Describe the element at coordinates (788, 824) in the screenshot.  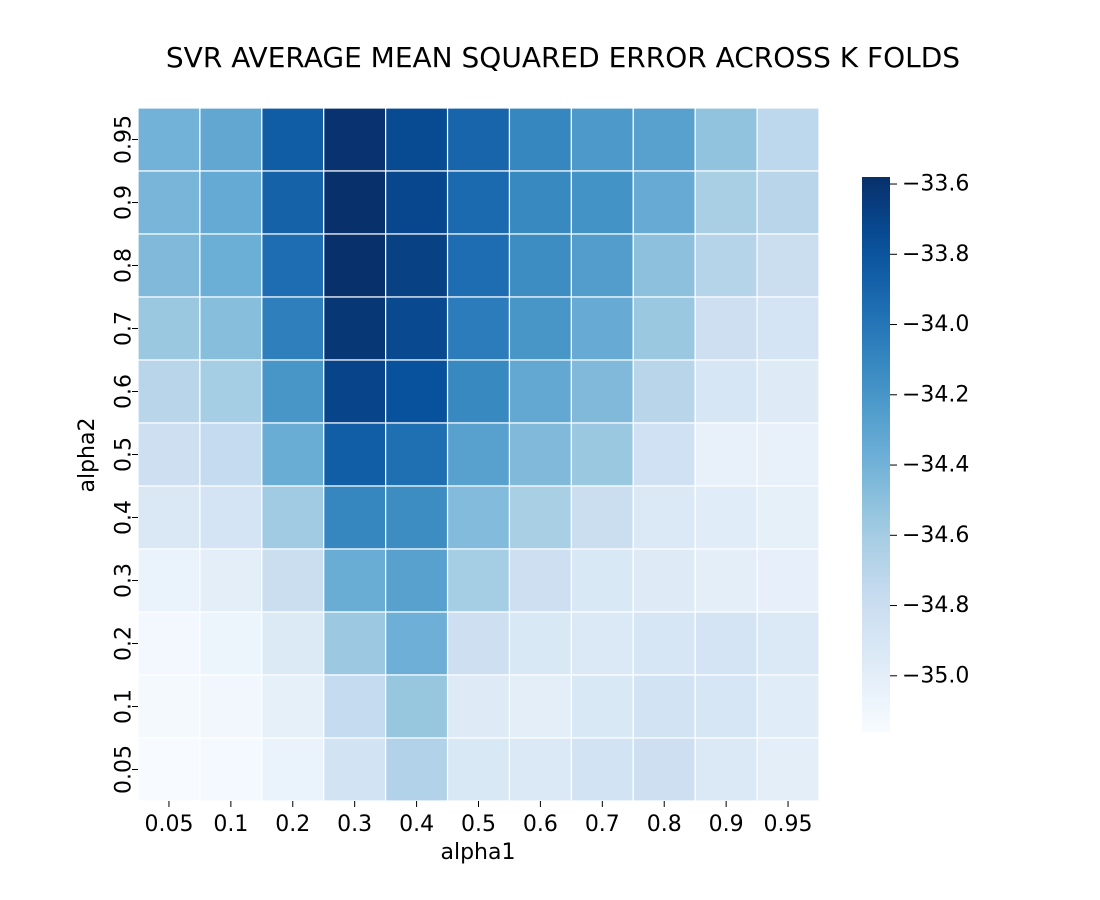
I see `x-tick-label: 0.95` at that location.